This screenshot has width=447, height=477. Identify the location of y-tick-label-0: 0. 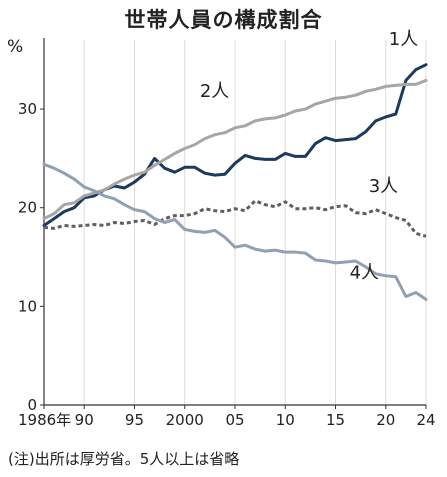
(32, 405).